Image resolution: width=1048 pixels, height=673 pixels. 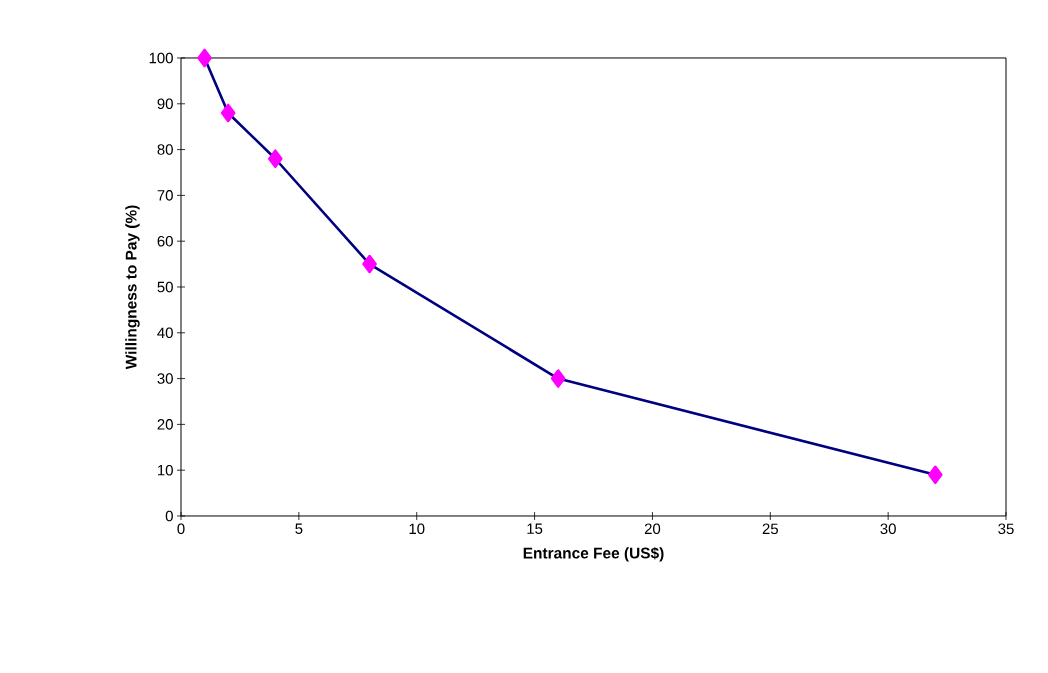 I want to click on y-tick-label: 50, so click(x=165, y=287).